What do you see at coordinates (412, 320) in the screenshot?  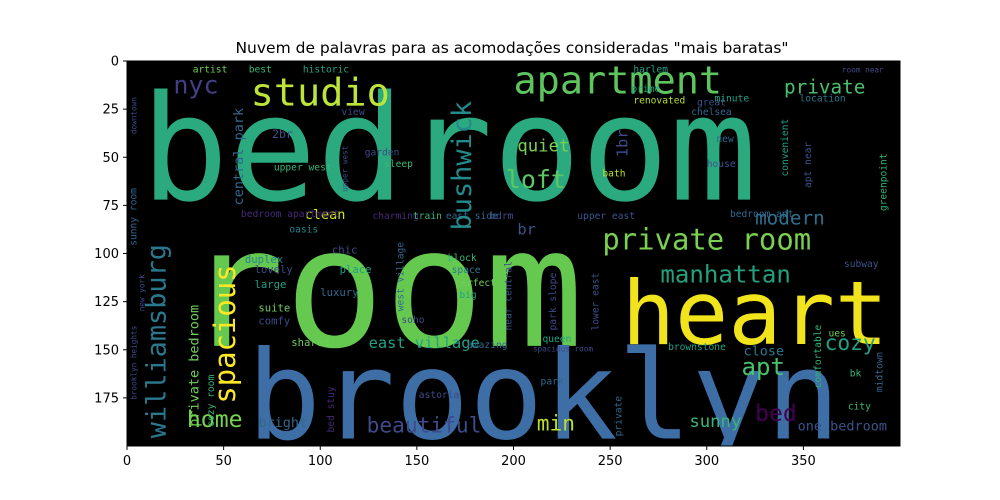 I see `word-soho: soho` at bounding box center [412, 320].